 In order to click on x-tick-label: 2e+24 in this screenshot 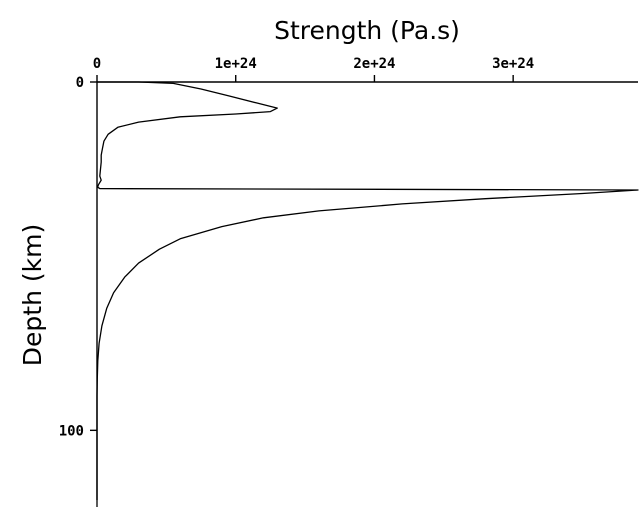, I will do `click(374, 64)`.